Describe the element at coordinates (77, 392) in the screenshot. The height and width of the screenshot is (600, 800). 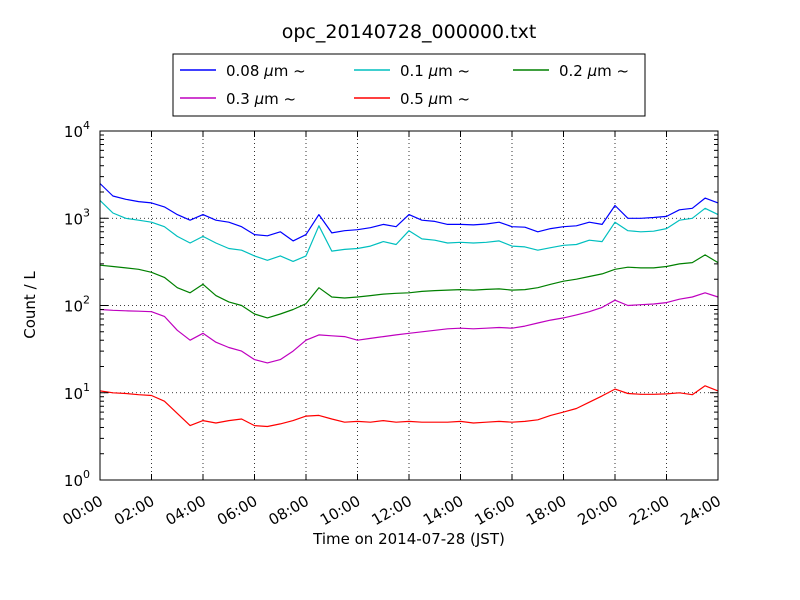
I see `y-tick-label: 10¹` at that location.